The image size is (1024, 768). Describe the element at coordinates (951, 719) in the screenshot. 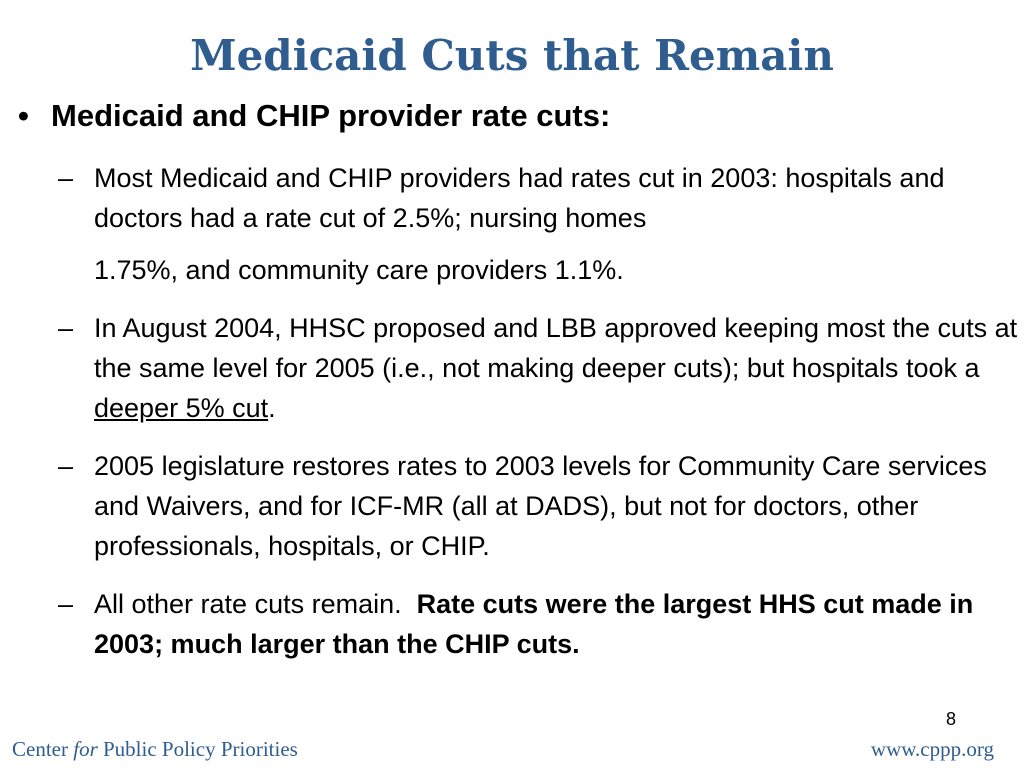

I see `page-number: 8` at that location.